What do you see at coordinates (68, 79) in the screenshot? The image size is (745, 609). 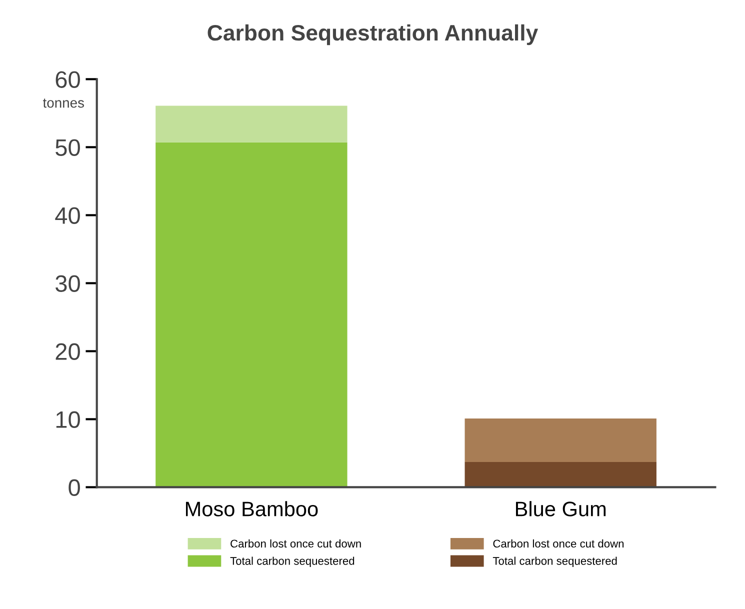 I see `y-tick-label: 60` at bounding box center [68, 79].